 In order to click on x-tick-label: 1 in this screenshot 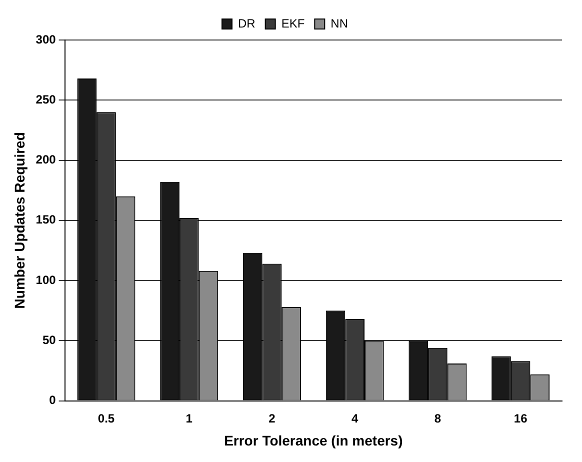, I will do `click(189, 418)`.